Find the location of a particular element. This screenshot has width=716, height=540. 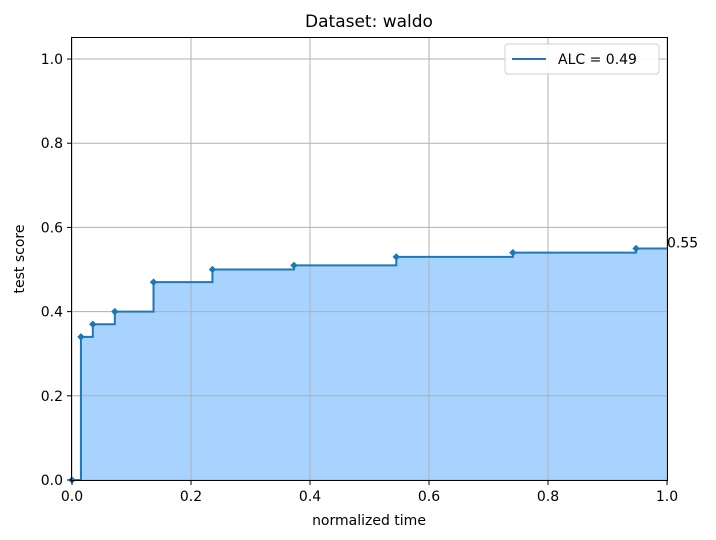

x-tick-label: 0.4 is located at coordinates (310, 497).